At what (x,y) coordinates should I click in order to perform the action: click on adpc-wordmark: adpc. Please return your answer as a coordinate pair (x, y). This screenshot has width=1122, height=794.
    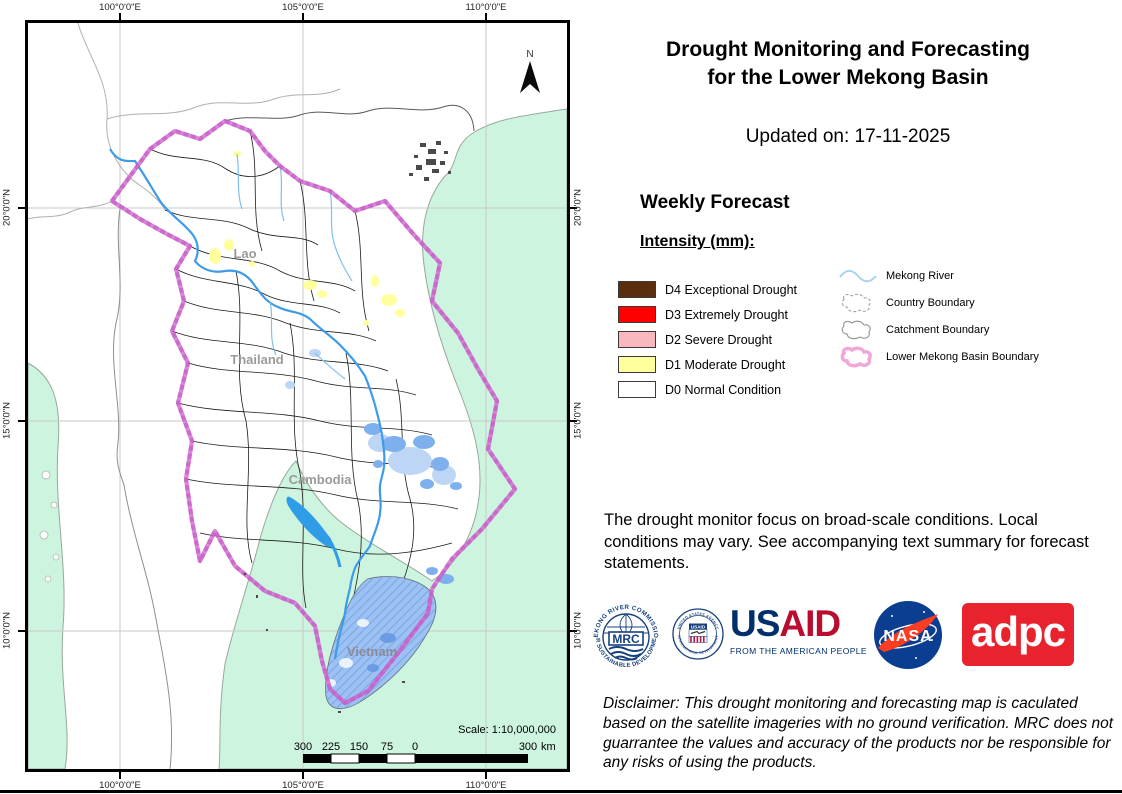
    Looking at the image, I should click on (1018, 631).